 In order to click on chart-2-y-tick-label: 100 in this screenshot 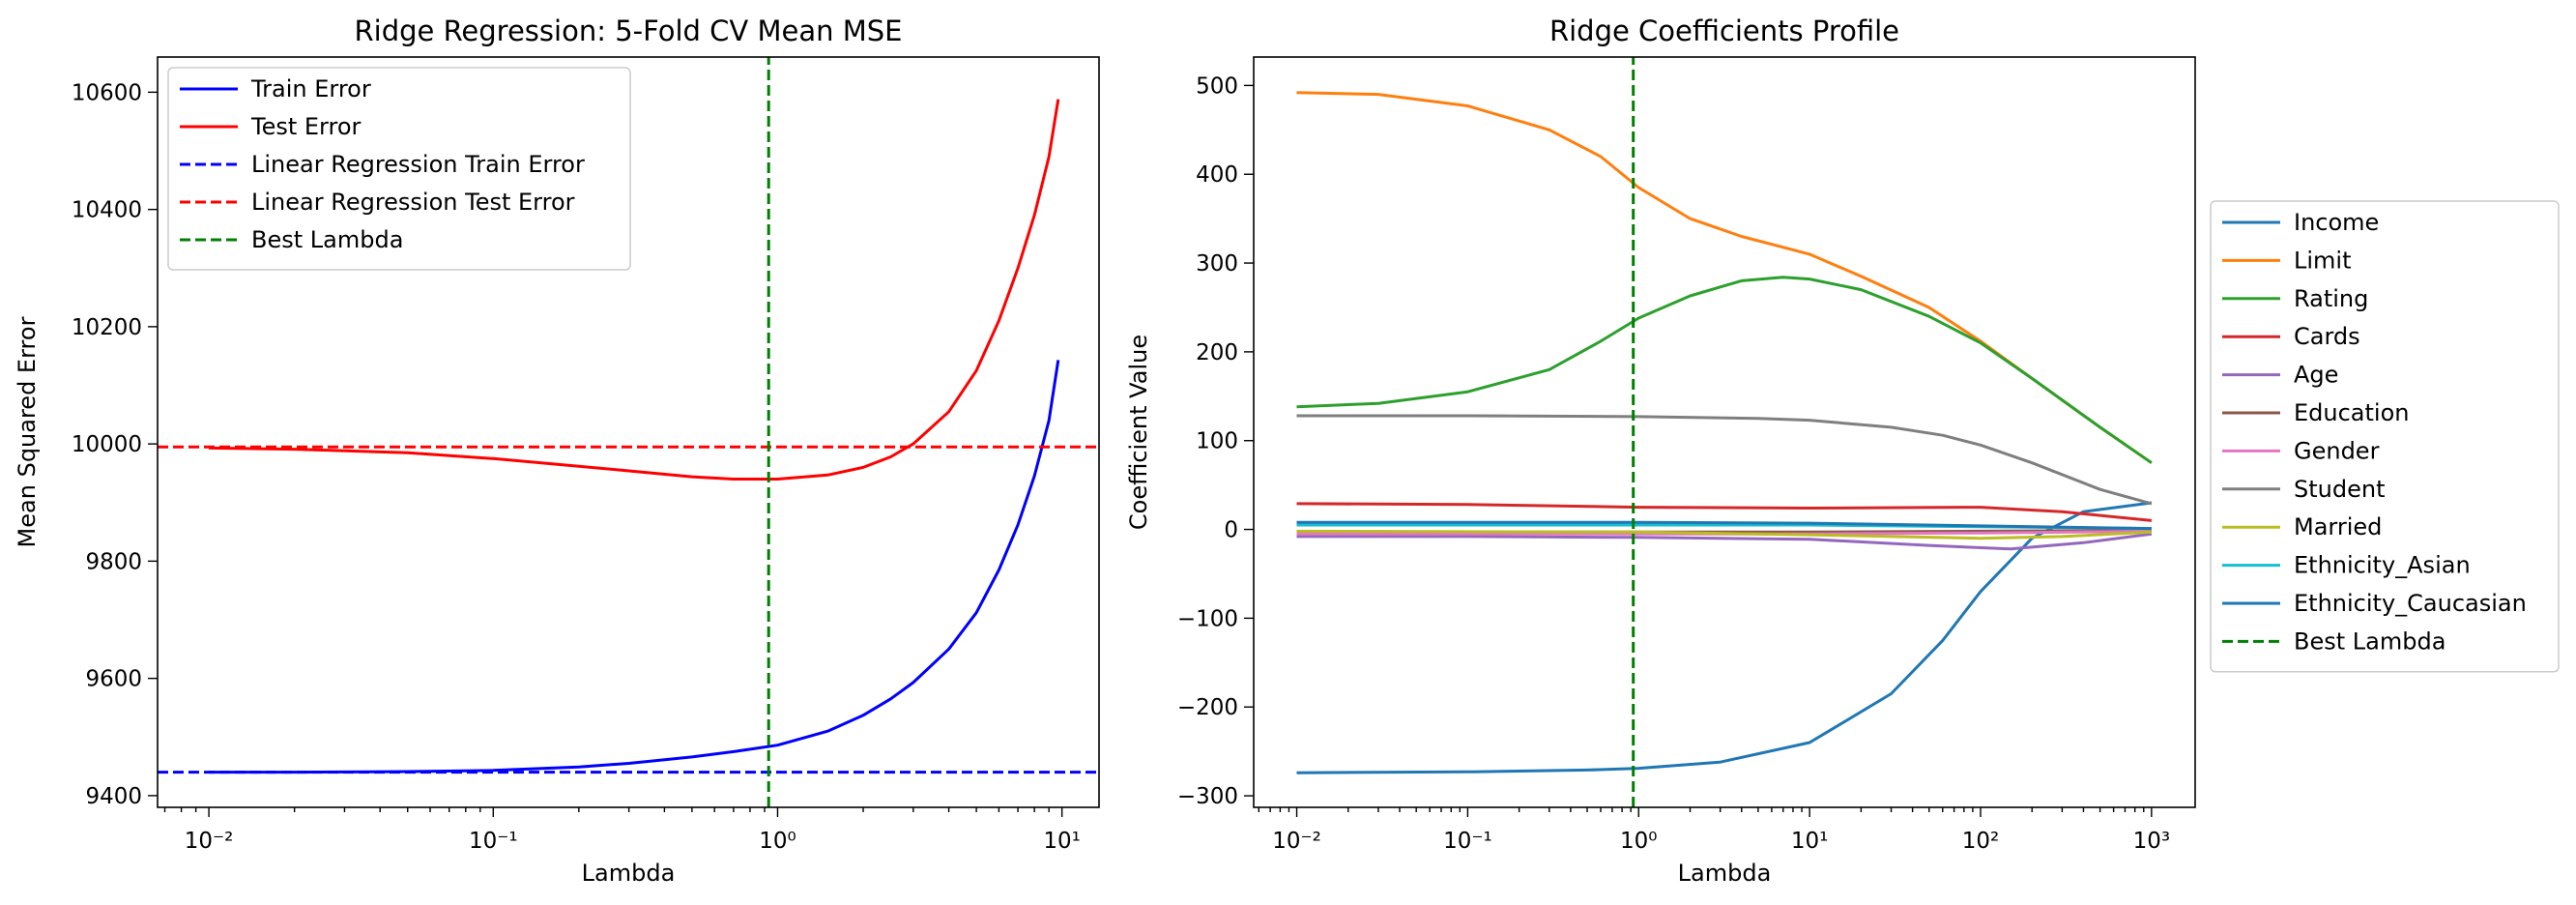, I will do `click(1217, 441)`.